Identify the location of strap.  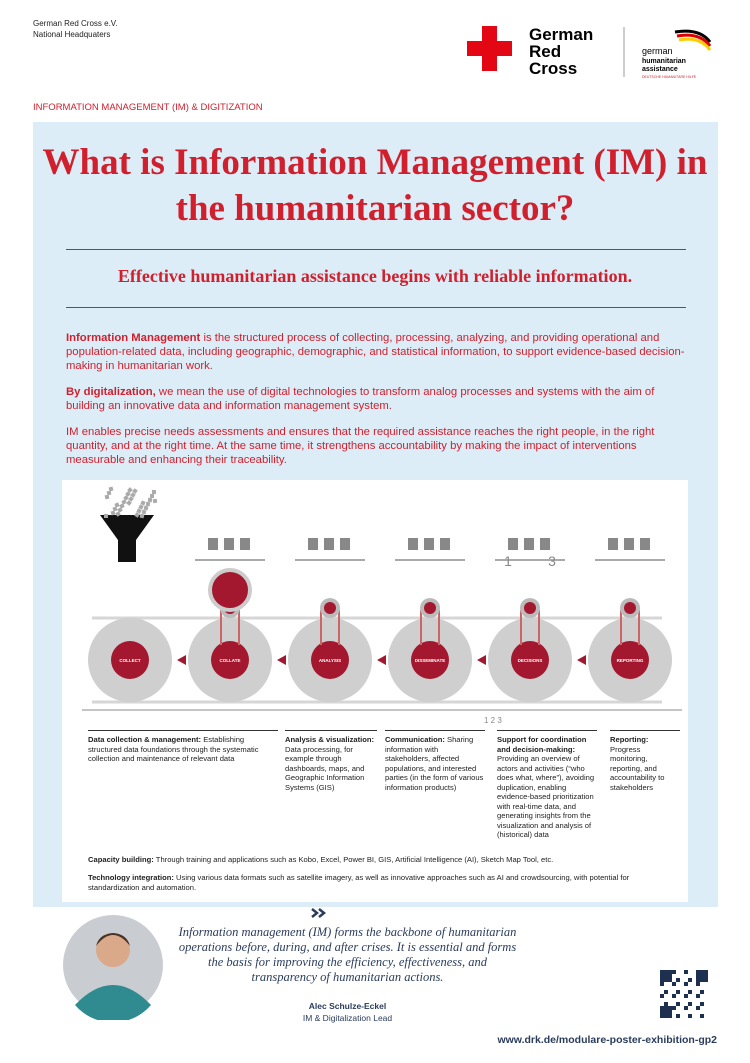
(530, 627).